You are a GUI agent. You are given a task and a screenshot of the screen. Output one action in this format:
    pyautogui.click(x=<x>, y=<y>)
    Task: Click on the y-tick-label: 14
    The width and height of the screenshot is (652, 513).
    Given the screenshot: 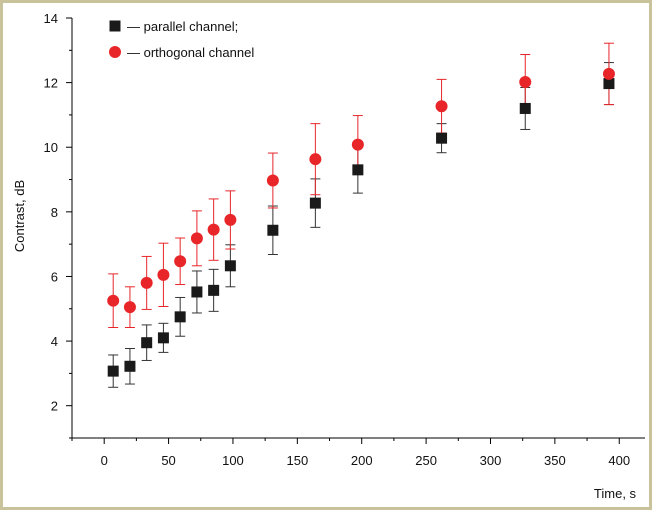 What is the action you would take?
    pyautogui.click(x=51, y=18)
    